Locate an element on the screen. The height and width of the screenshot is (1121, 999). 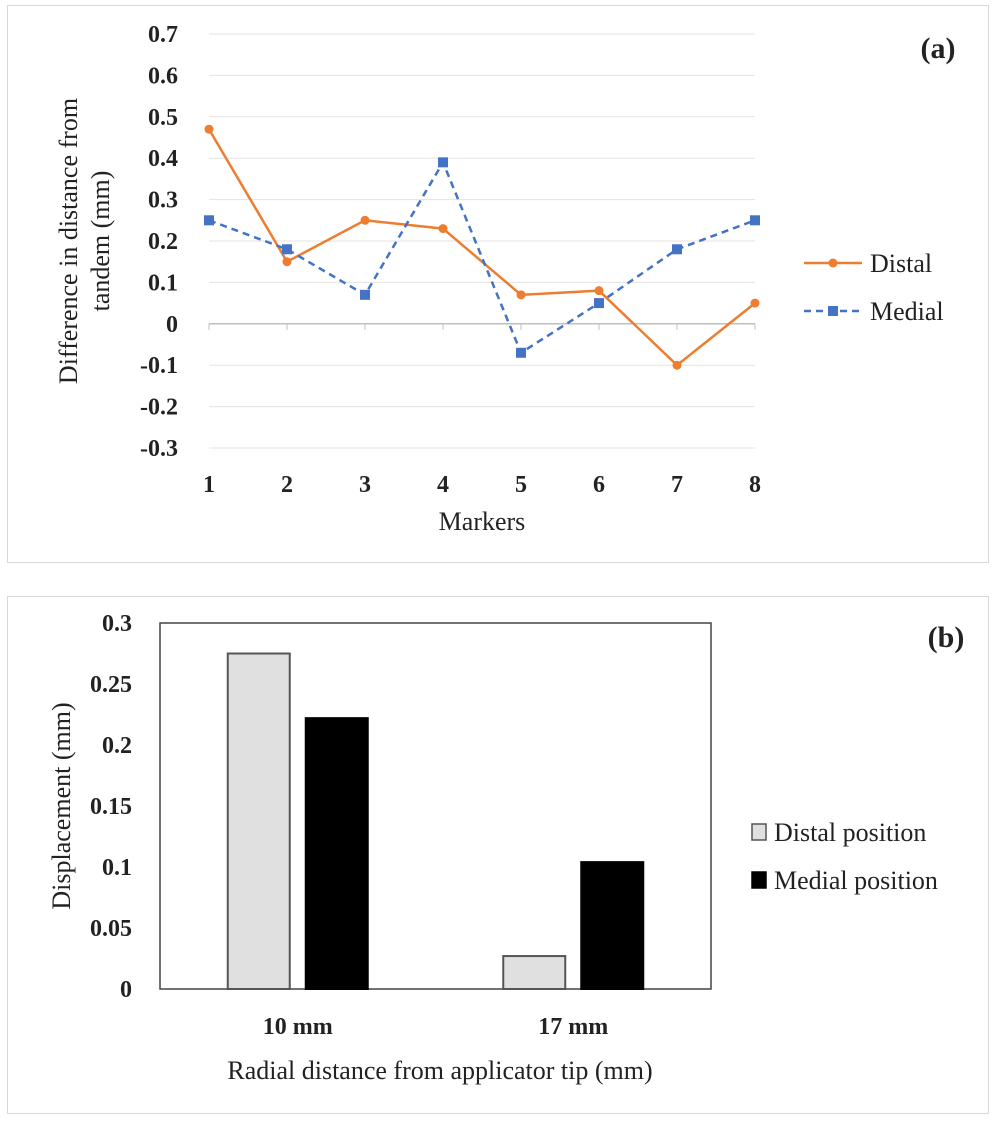
y-tick-label: -0.1 is located at coordinates (159, 366).